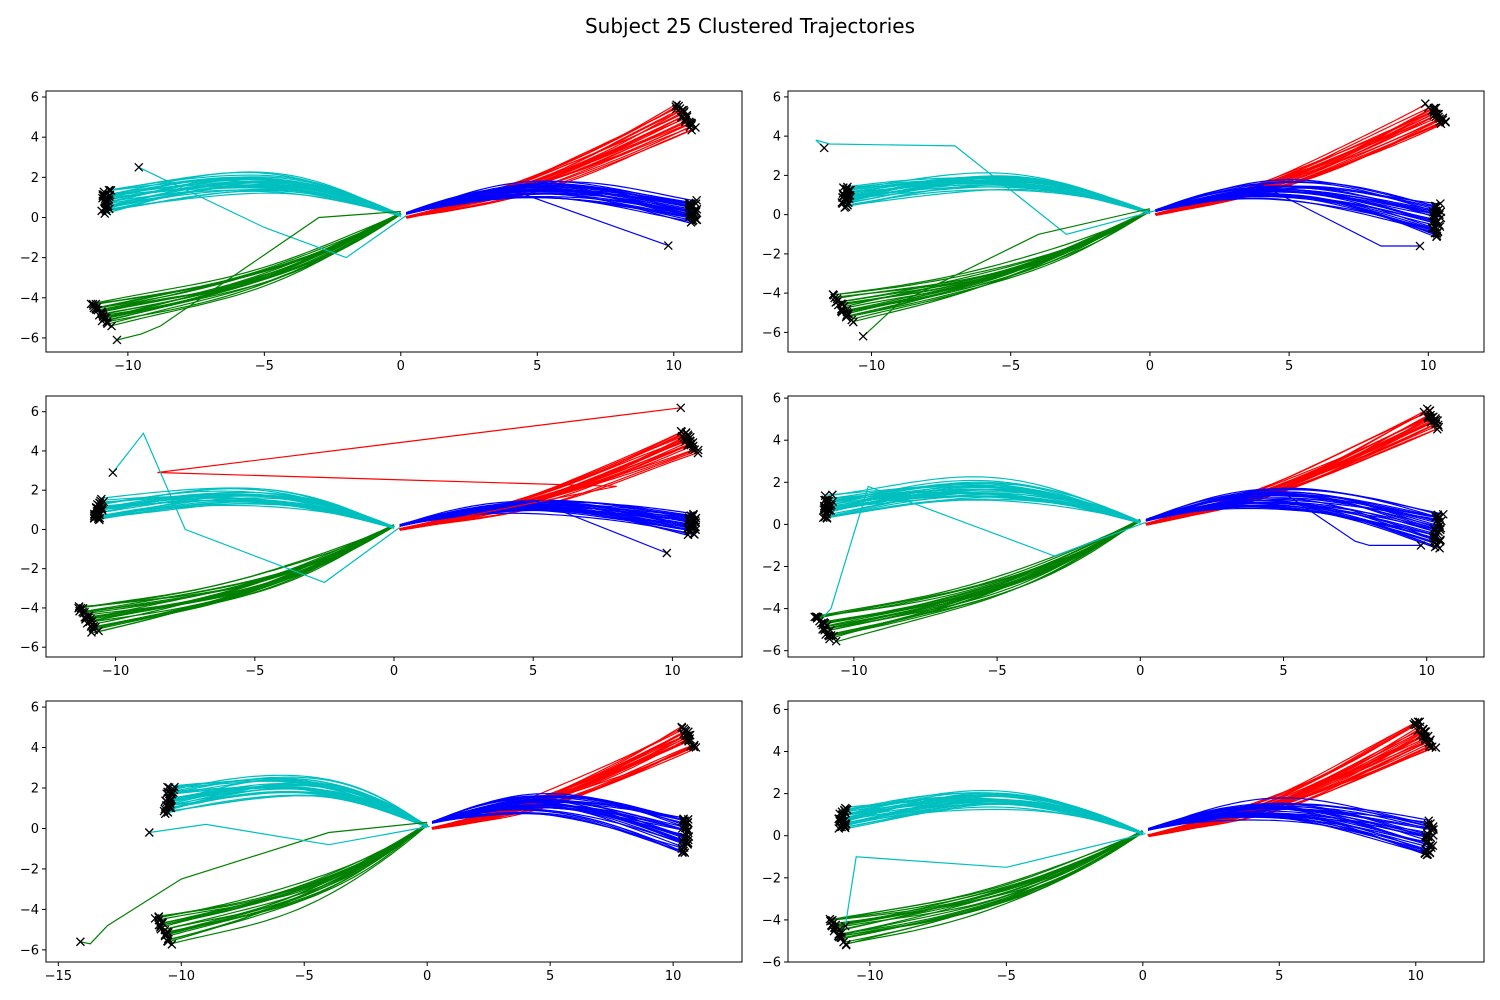 The image size is (1500, 1000). What do you see at coordinates (771, 254) in the screenshot?
I see `y-tick-label: −2` at bounding box center [771, 254].